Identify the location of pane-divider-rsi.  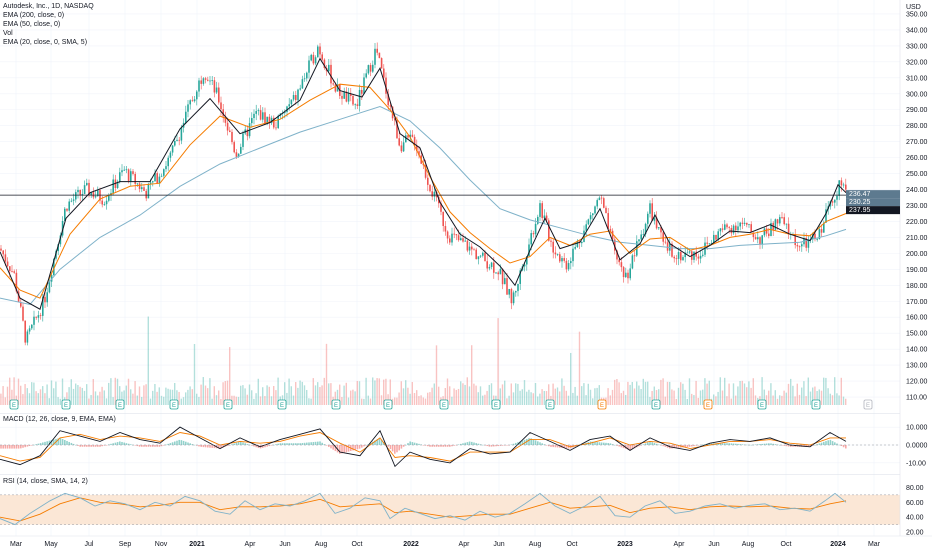
(450, 474).